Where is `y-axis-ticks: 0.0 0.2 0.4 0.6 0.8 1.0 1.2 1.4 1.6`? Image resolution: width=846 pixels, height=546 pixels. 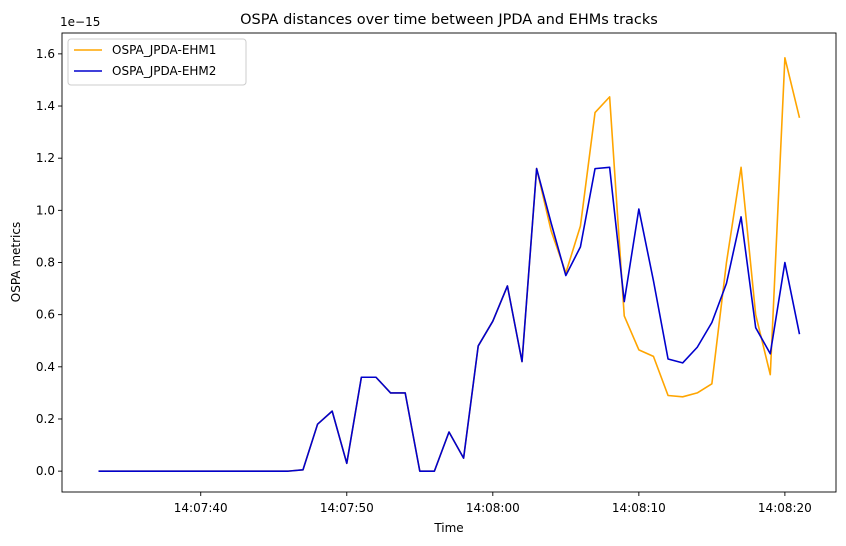 y-axis-ticks: 0.0 0.2 0.4 0.6 0.8 1.0 1.2 1.4 1.6 is located at coordinates (49, 262).